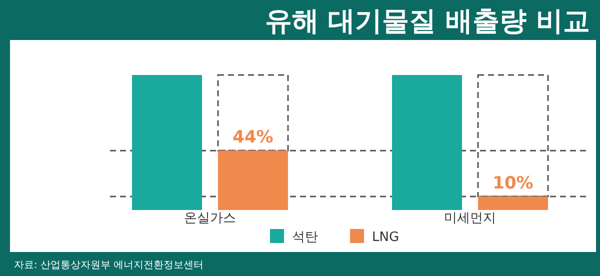  I want to click on data-label: 10%, so click(513, 184).